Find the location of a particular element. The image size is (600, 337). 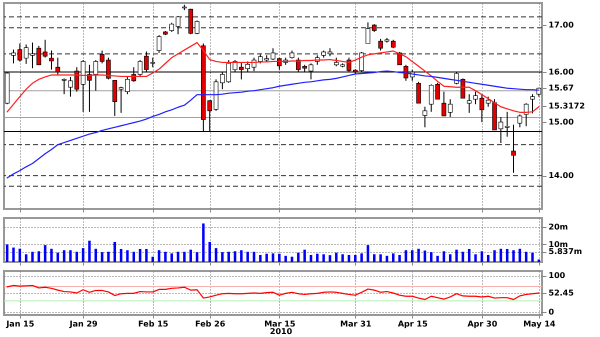

y-tick-label: 17.00 is located at coordinates (561, 25).